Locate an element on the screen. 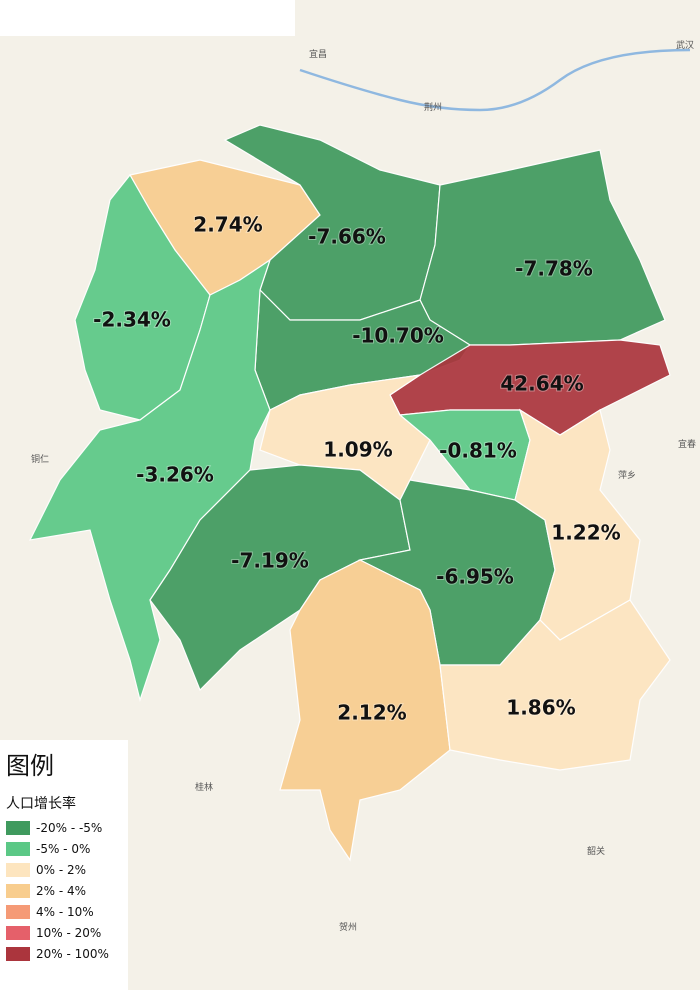 The width and height of the screenshot is (700, 990). legend-subtitle: 人口增长率 is located at coordinates (41, 804).